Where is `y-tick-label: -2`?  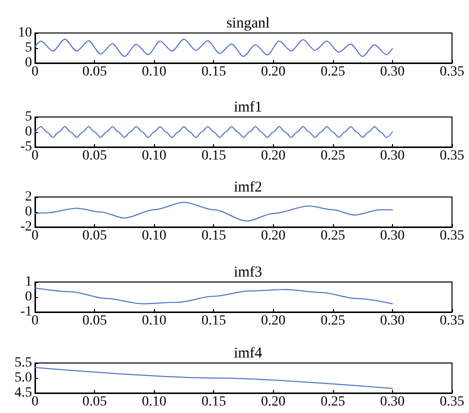 y-tick-label: -2 is located at coordinates (26, 227).